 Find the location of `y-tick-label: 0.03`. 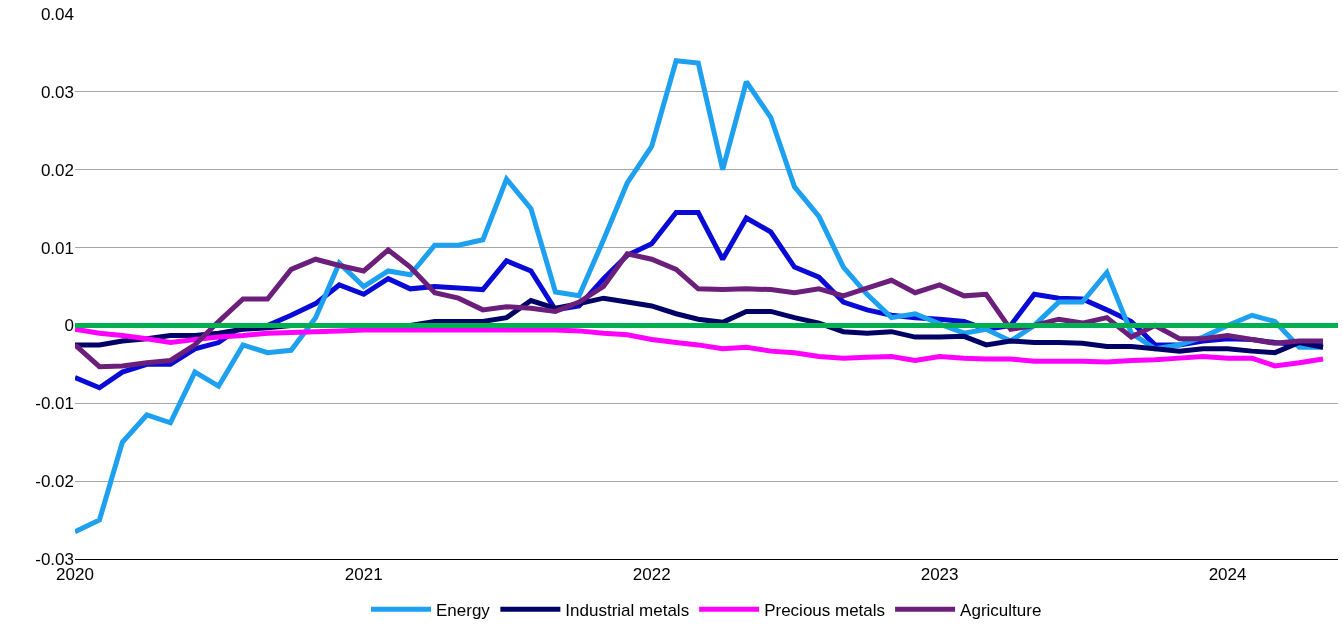

y-tick-label: 0.03 is located at coordinates (57, 92).